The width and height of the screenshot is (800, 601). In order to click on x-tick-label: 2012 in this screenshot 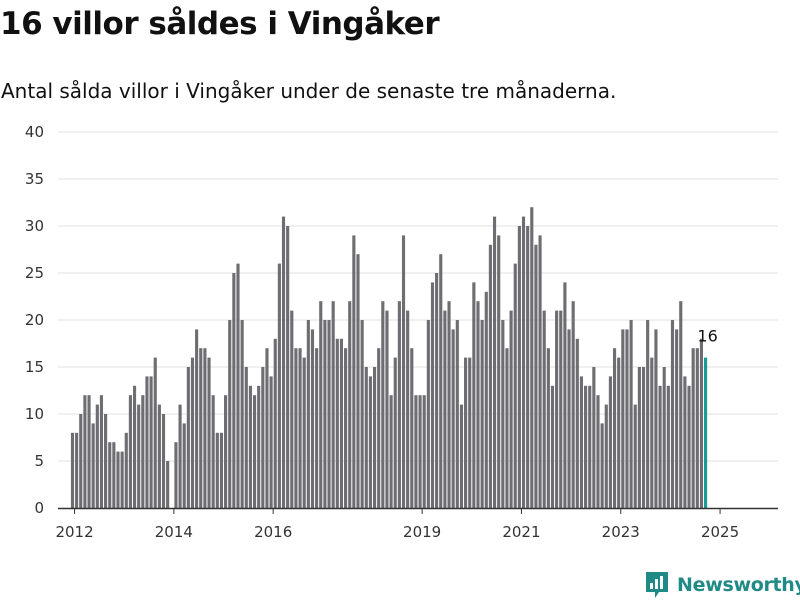, I will do `click(74, 532)`.